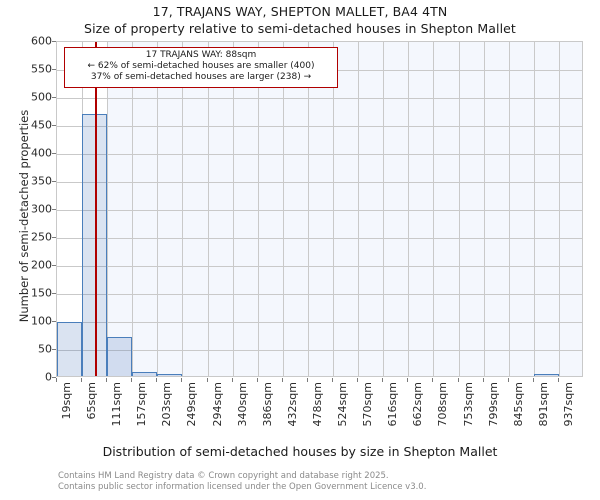 The height and width of the screenshot is (500, 600). Describe the element at coordinates (41, 97) in the screenshot. I see `y-tick-label: 500` at that location.